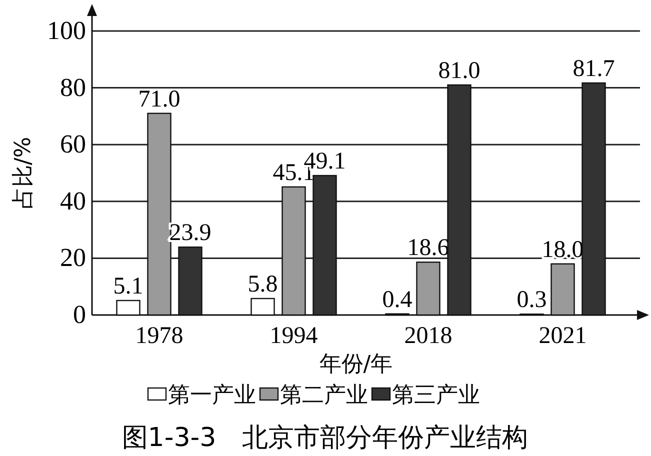  I want to click on legend-label: 第一产业, so click(212, 395).